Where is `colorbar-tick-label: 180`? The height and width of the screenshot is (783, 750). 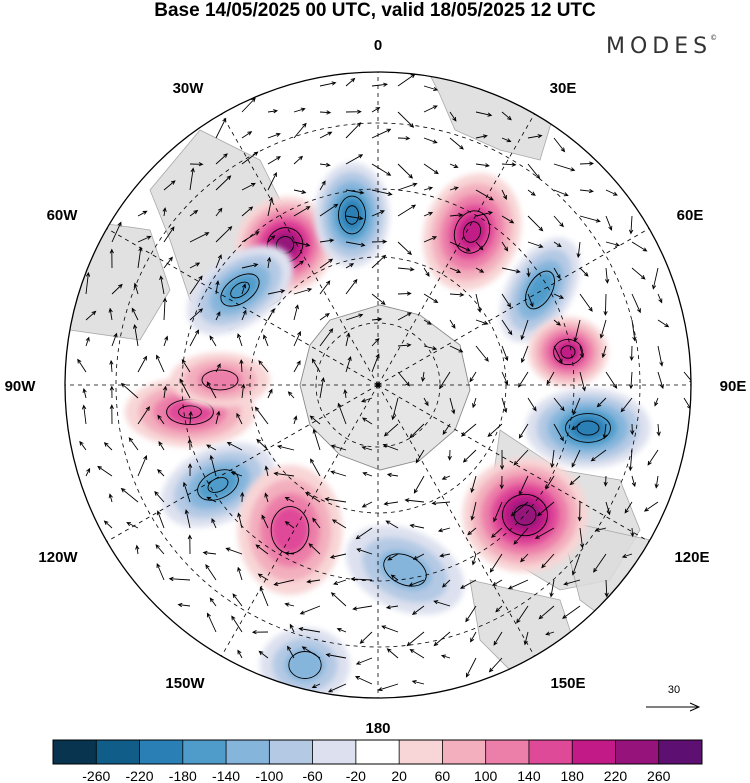
colorbar-tick-label: 180 is located at coordinates (573, 775).